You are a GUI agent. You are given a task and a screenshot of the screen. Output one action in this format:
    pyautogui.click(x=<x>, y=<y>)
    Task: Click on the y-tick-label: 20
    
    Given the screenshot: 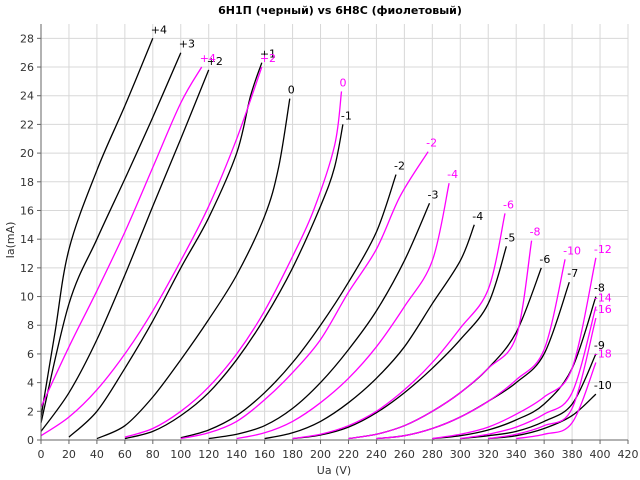 What is the action you would take?
    pyautogui.click(x=27, y=153)
    